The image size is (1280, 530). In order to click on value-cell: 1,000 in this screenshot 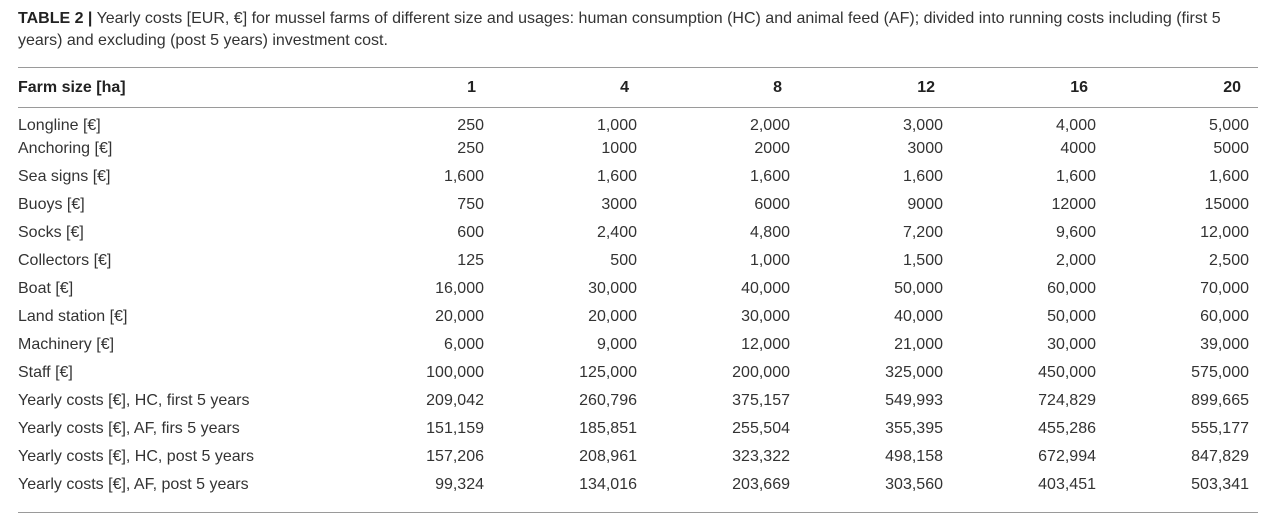, I will do `click(616, 125)`.